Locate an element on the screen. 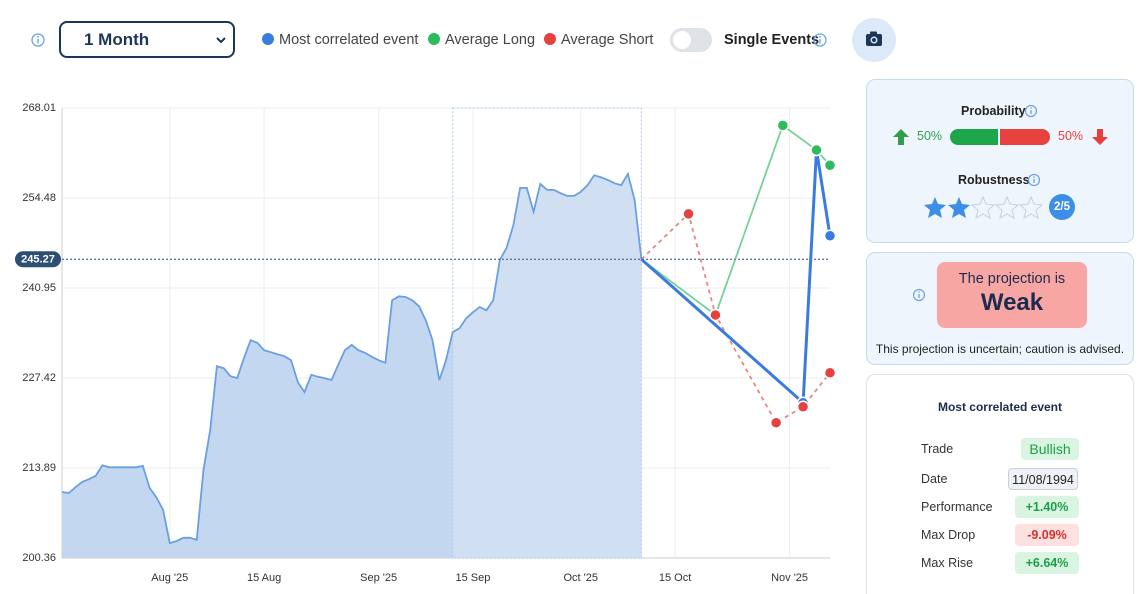  row-value: -9.09% is located at coordinates (1047, 535).